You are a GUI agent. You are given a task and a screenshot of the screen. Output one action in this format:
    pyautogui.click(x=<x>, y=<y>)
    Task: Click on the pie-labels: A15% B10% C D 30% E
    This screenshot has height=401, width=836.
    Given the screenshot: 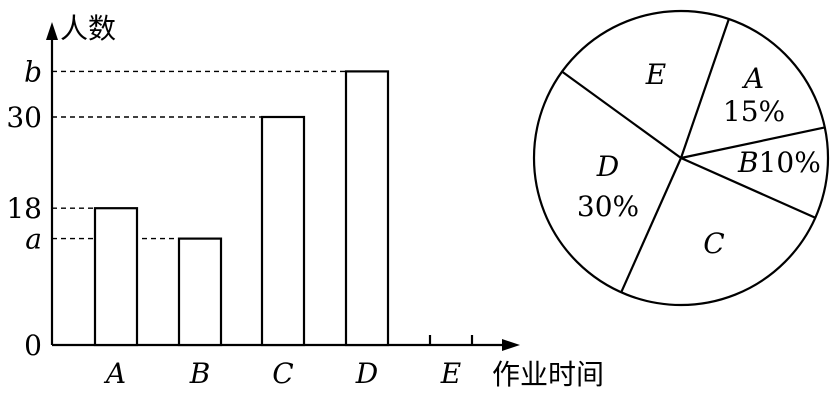 What is the action you would take?
    pyautogui.click(x=699, y=159)
    